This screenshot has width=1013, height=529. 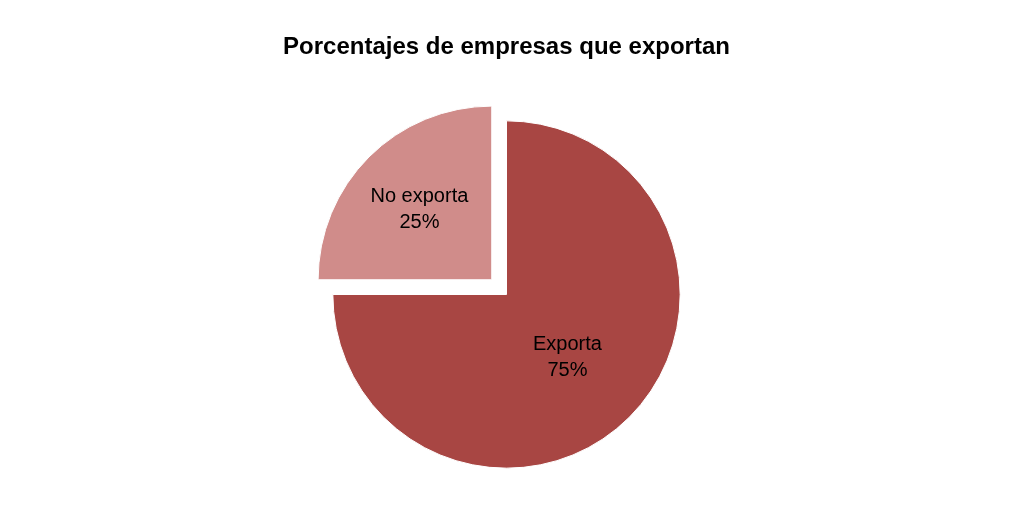 I want to click on data-label: 25%, so click(x=419, y=220).